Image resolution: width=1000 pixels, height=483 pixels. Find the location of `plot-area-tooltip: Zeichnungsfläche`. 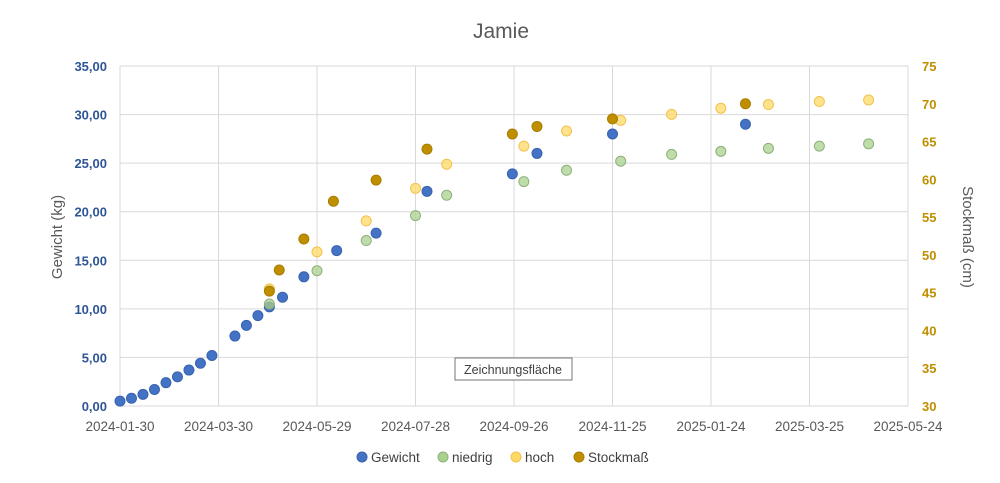

plot-area-tooltip: Zeichnungsfläche is located at coordinates (513, 369).